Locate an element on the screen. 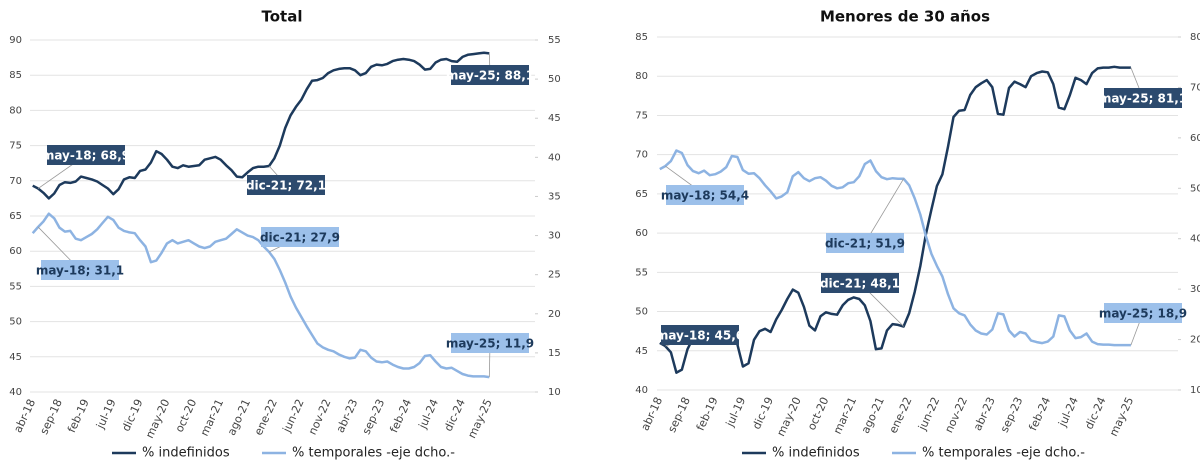 This screenshot has width=1200, height=467. data-label: dic-21; 48,1 is located at coordinates (860, 284).